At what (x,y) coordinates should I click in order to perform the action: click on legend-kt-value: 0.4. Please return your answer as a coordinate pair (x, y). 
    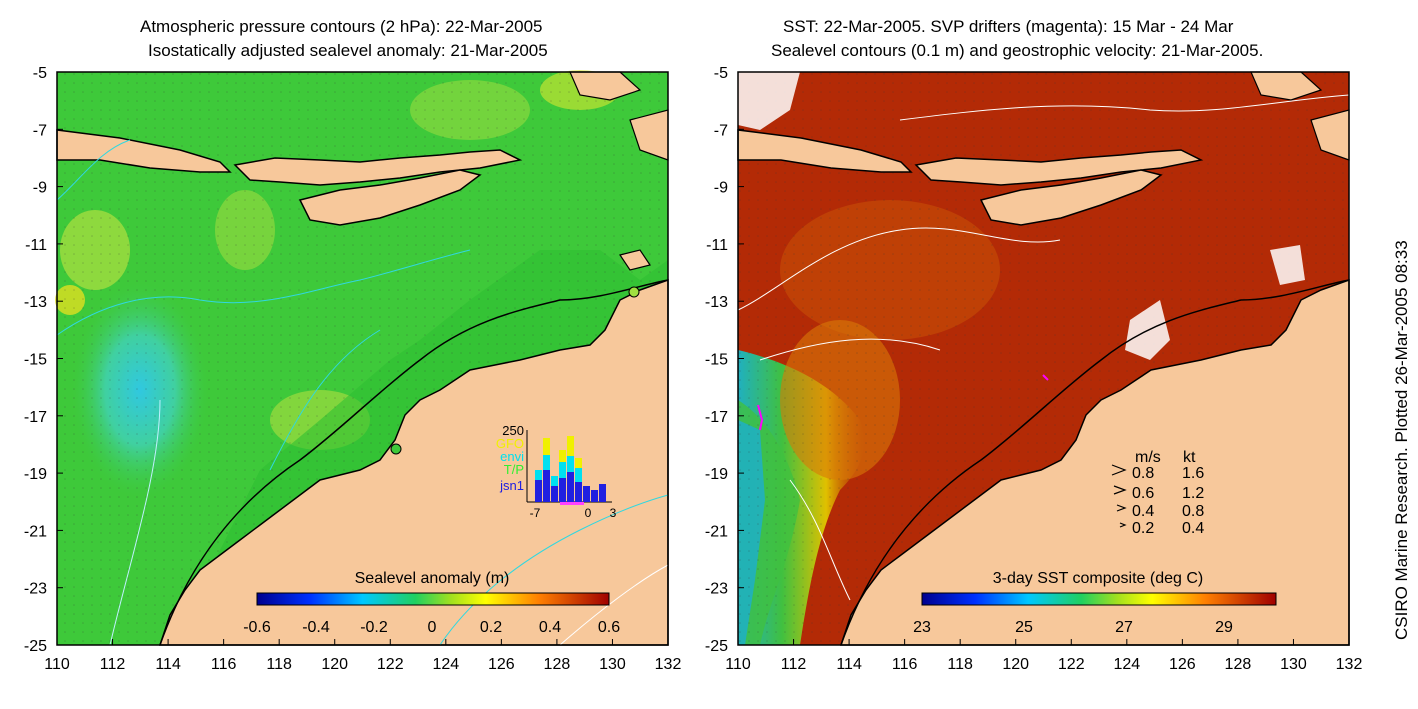
    Looking at the image, I should click on (1193, 528).